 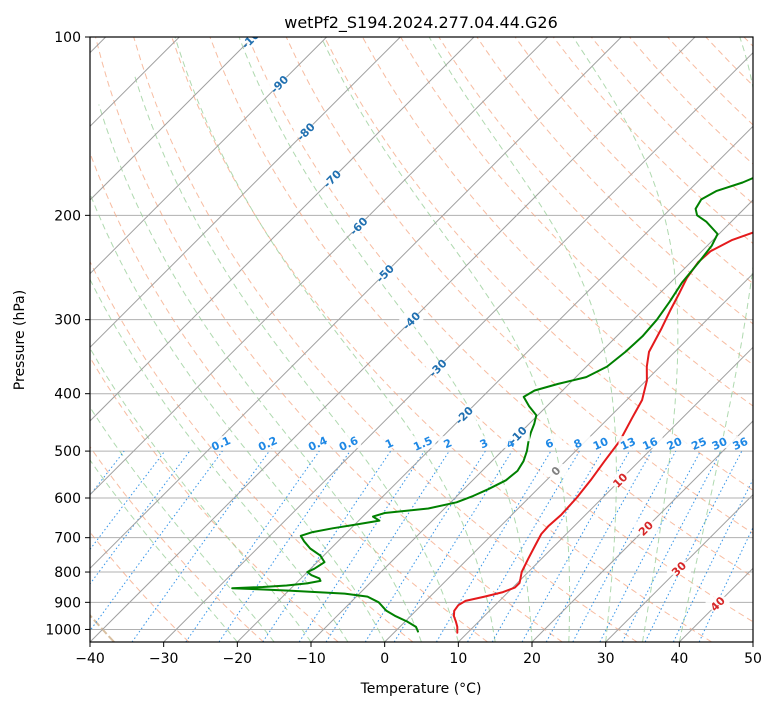 What do you see at coordinates (384, 659) in the screenshot?
I see `x-tick-label: 0` at bounding box center [384, 659].